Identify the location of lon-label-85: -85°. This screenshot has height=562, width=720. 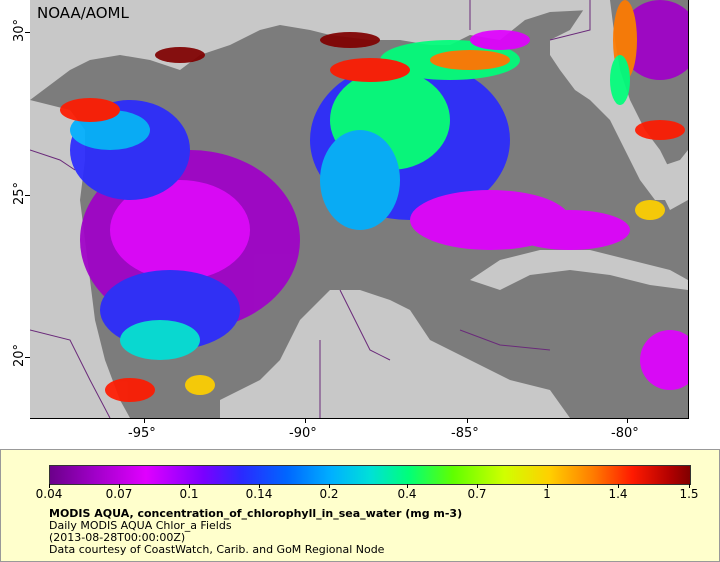
(465, 433).